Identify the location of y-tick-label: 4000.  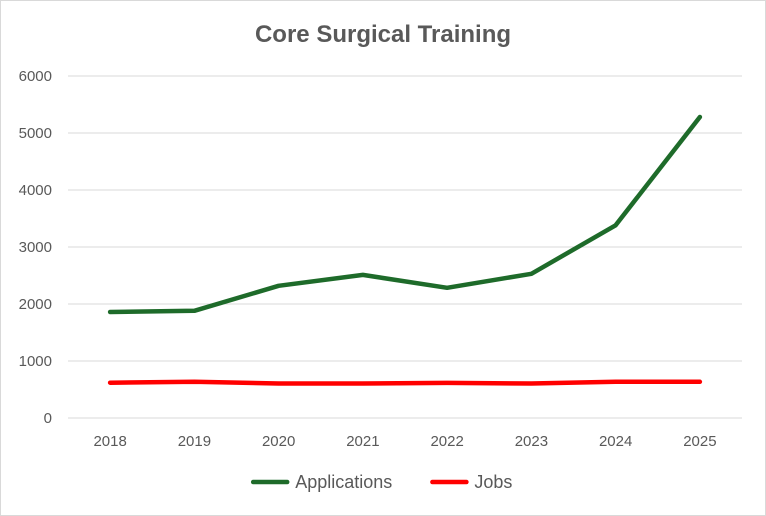
(35, 190).